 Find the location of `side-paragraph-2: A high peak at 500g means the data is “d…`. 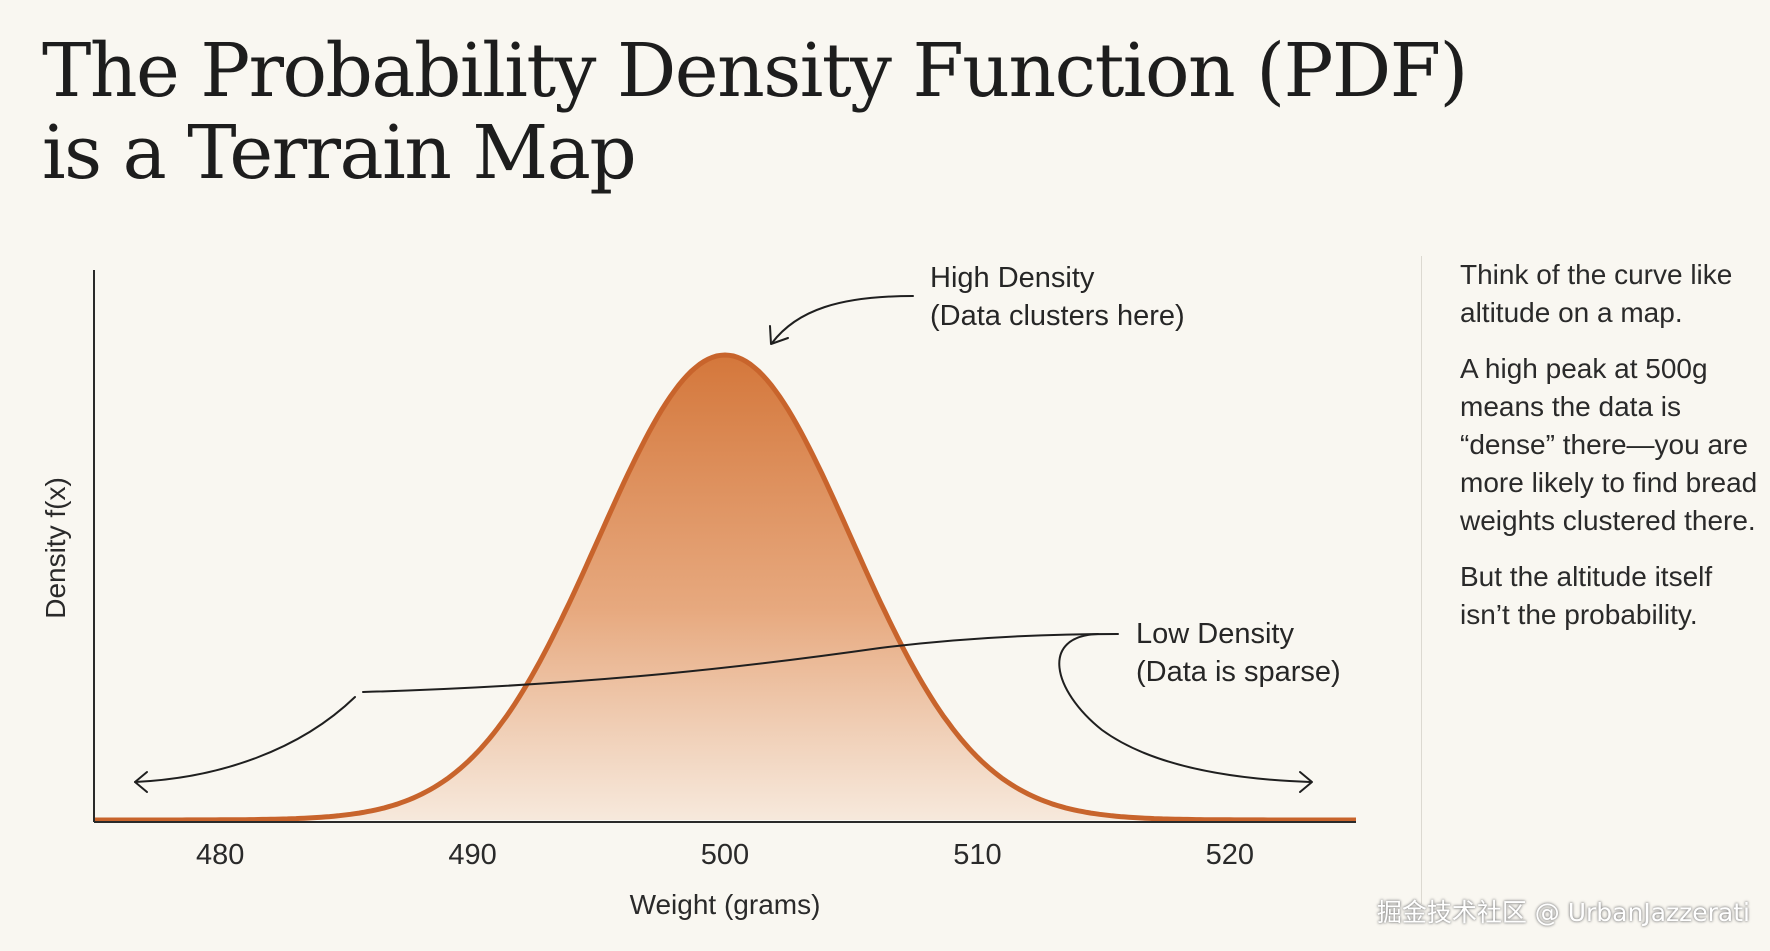

side-paragraph-2: A high peak at 500g means the data is “d… is located at coordinates (1609, 444).